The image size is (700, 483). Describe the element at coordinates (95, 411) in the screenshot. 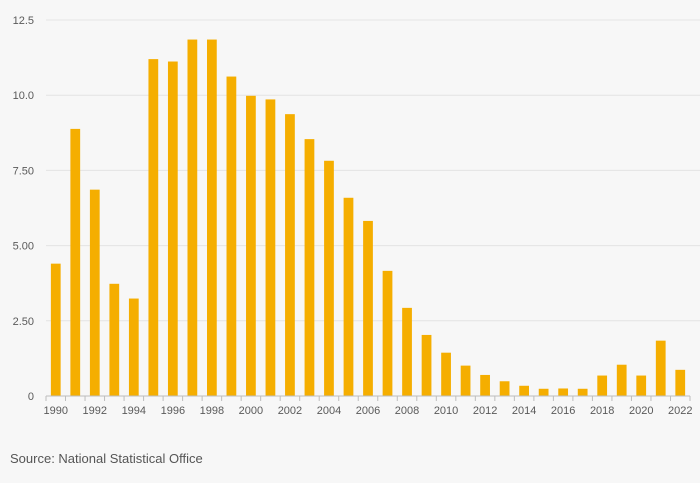

I see `x-tick-label: 1992` at that location.